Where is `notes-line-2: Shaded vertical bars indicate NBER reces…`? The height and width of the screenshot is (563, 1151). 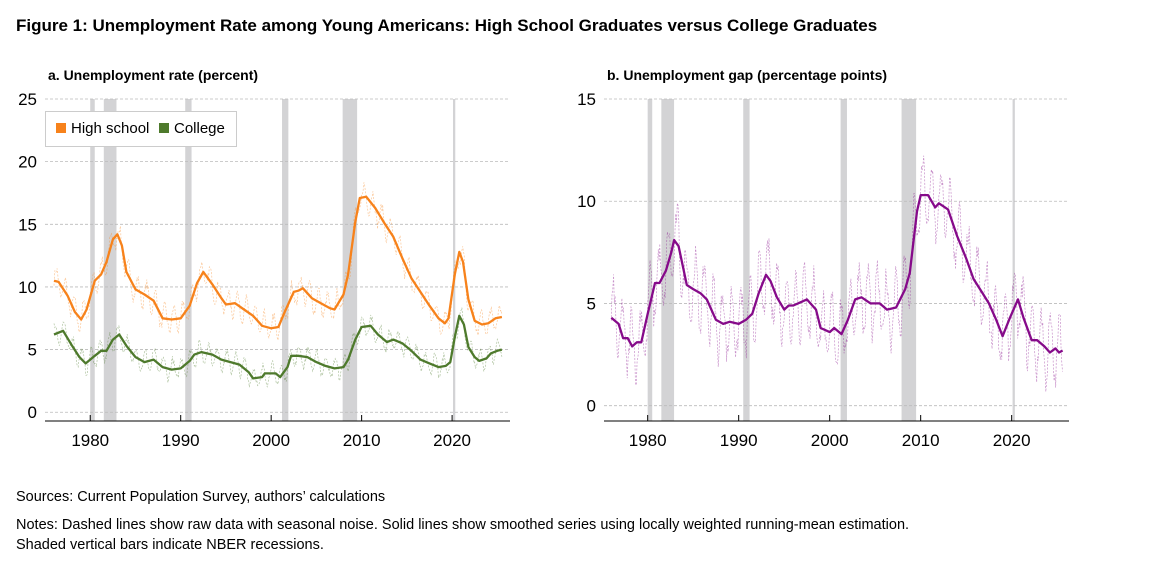 notes-line-2: Shaded vertical bars indicate NBER reces… is located at coordinates (170, 545).